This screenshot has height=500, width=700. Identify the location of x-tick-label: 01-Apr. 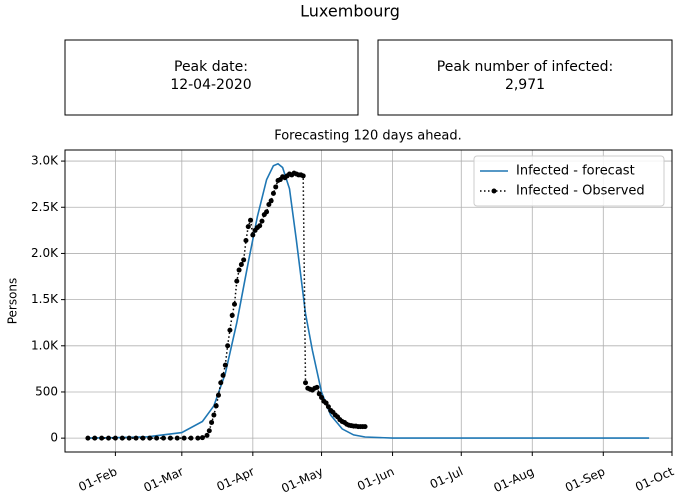
(235, 479).